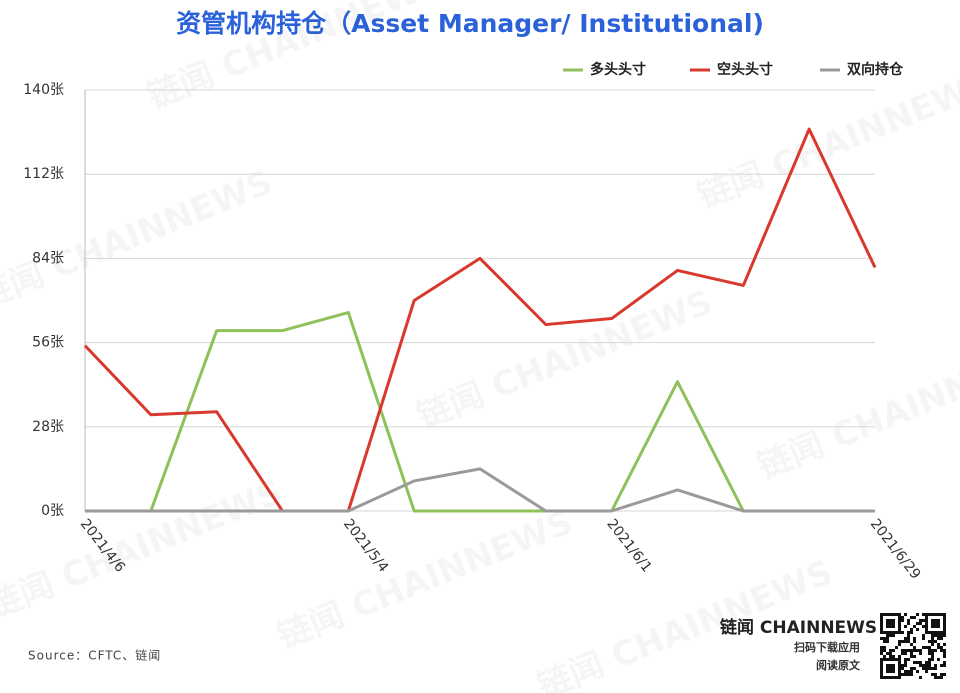 The image size is (960, 693). I want to click on legend-label: 双向持仓, so click(875, 69).